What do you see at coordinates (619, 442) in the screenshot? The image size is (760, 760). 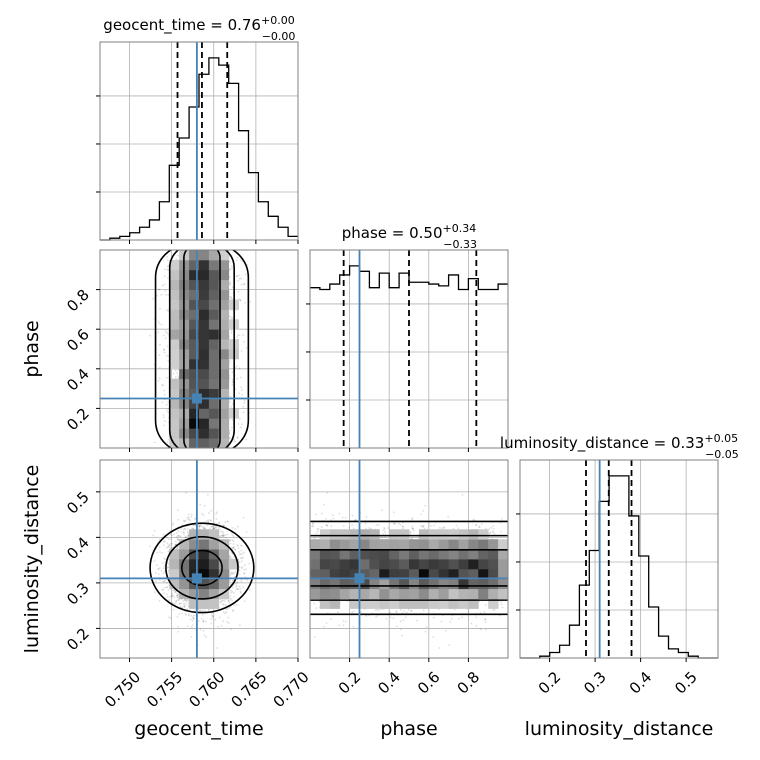 I see `panel-title-luminosity_distance: luminosity_distance = 0.33+0.05` at bounding box center [619, 442].